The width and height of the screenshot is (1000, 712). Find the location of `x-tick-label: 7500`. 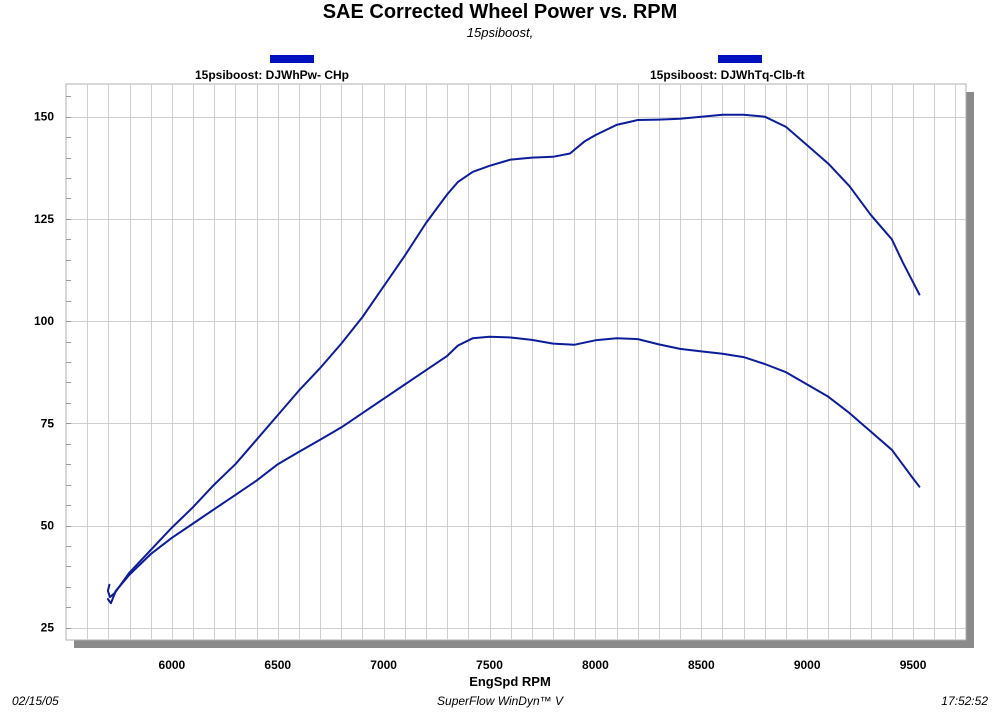

x-tick-label: 7500 is located at coordinates (489, 665).